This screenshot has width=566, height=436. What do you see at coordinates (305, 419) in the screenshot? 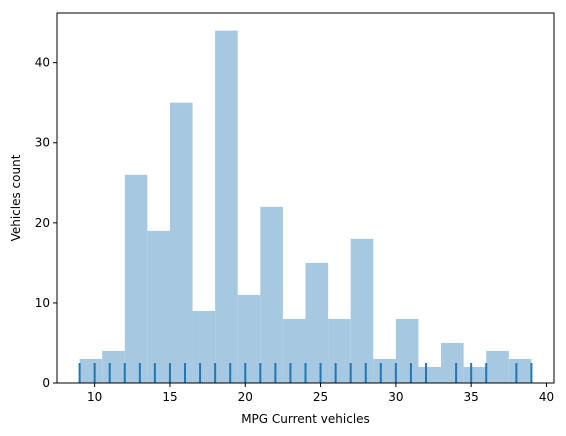
I see `x-axis-label: MPG Current vehicles` at bounding box center [305, 419].